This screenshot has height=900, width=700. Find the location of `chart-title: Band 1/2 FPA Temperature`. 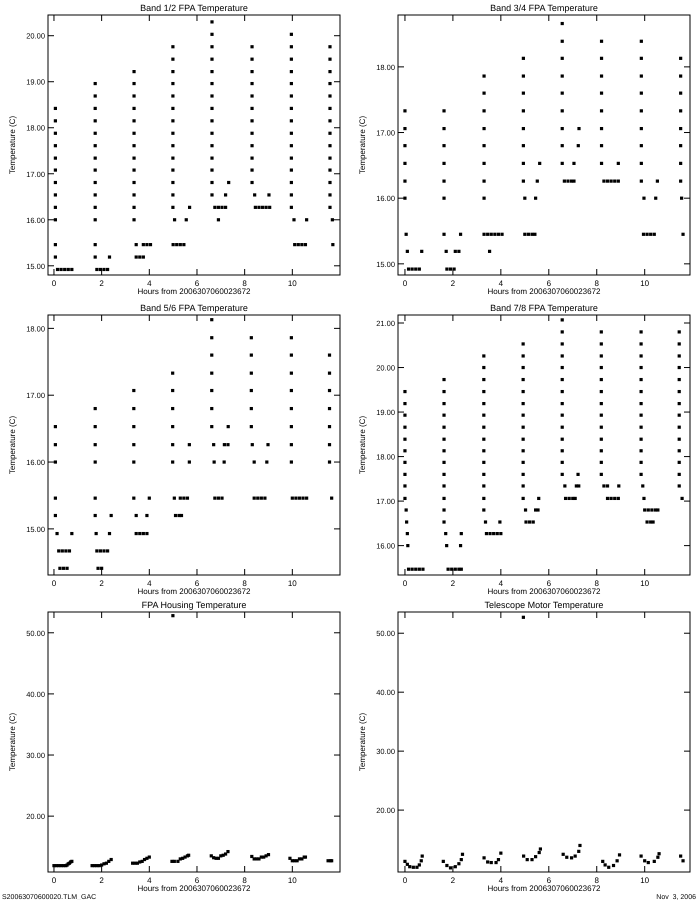

chart-title: Band 1/2 FPA Temperature is located at coordinates (194, 8).